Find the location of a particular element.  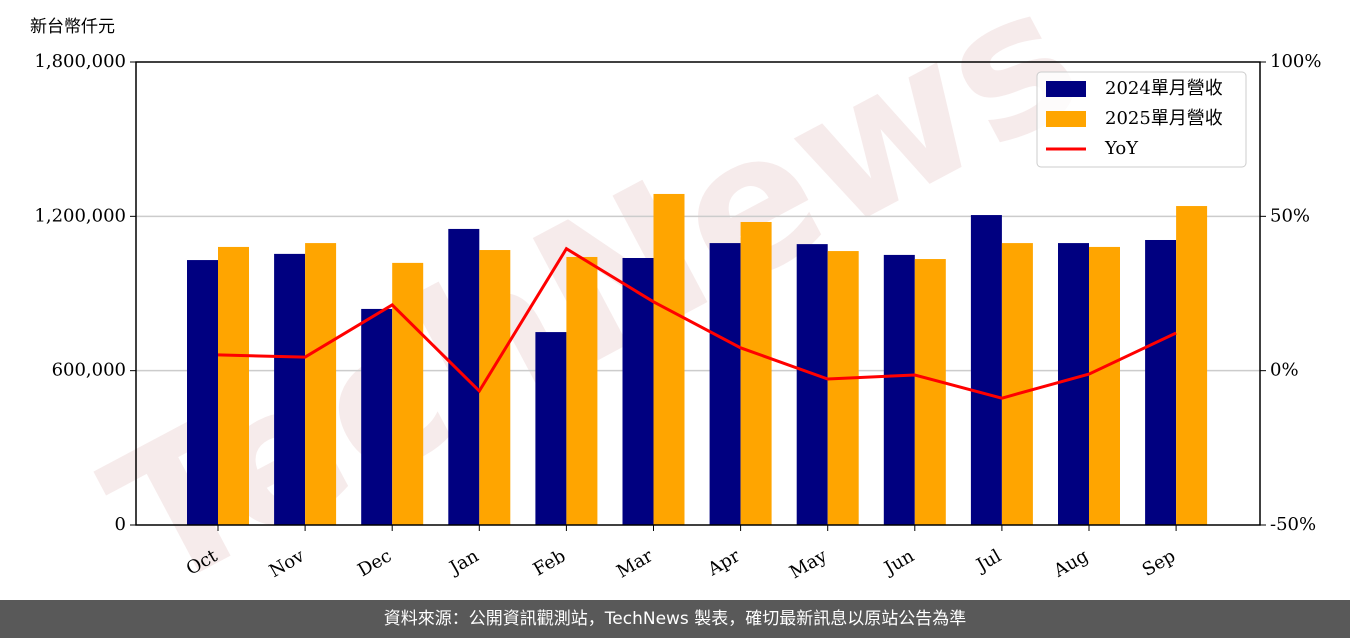

x-tick-label: Sep is located at coordinates (1159, 562).